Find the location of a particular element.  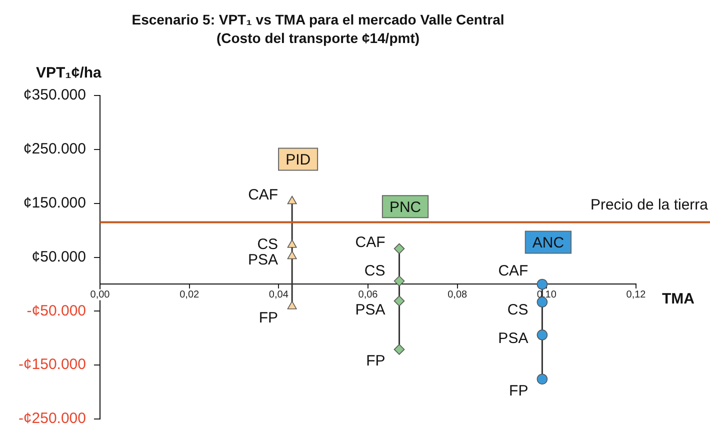

x-tick-label: 0,06 is located at coordinates (368, 295).